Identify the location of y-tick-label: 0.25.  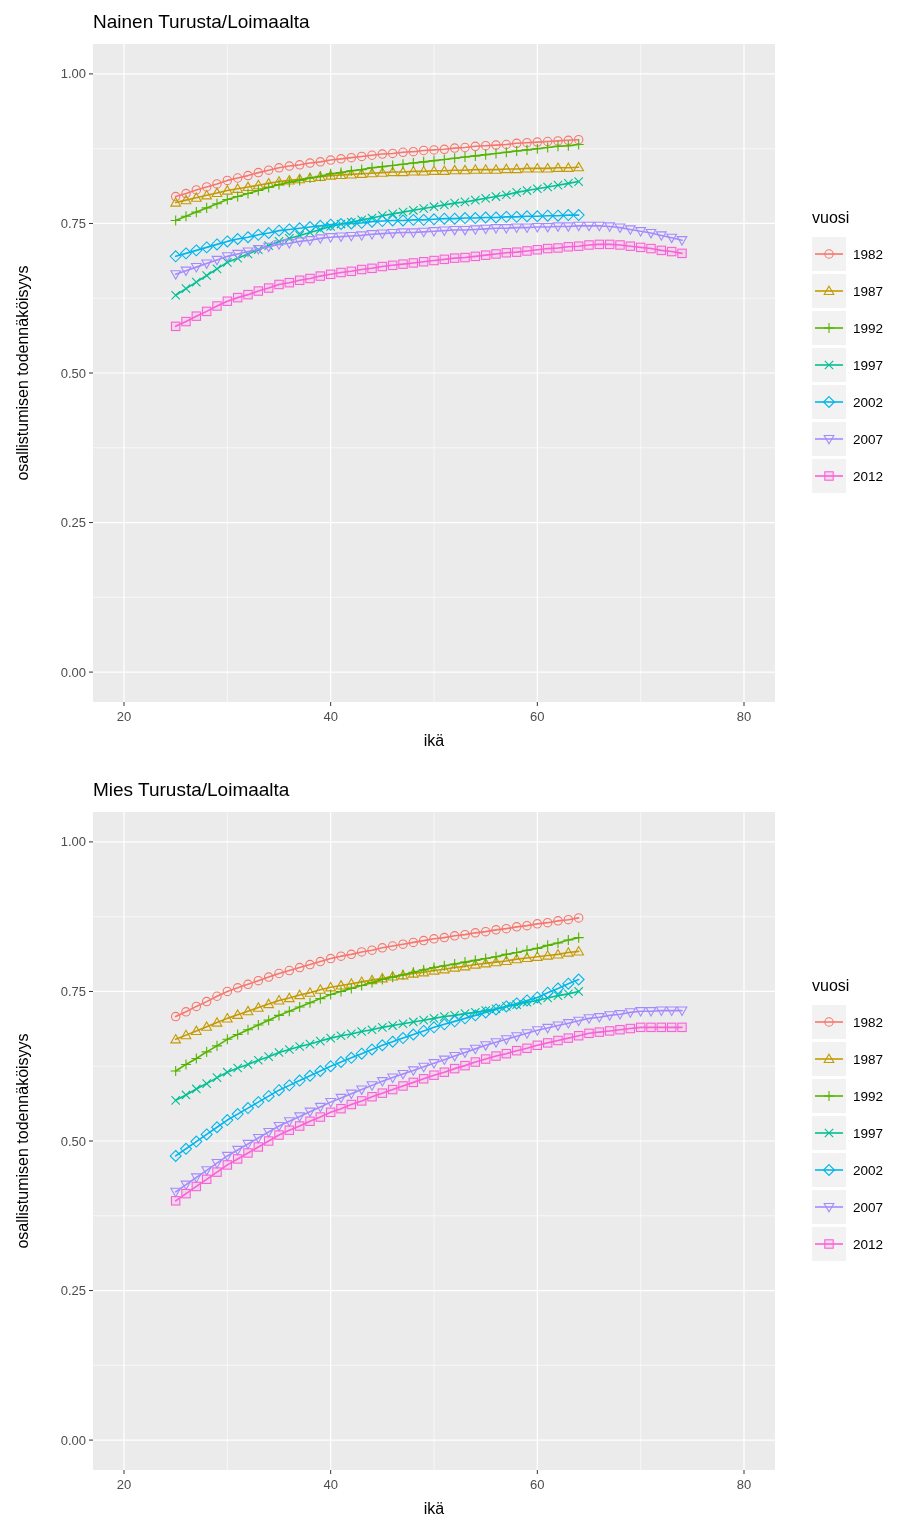
(73, 1291).